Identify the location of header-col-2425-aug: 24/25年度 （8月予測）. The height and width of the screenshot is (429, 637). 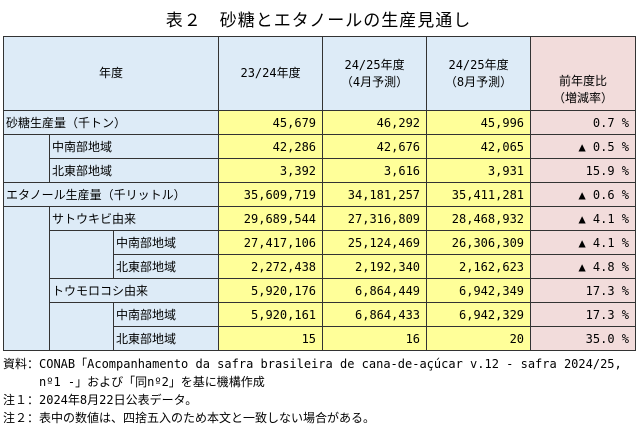
(479, 73).